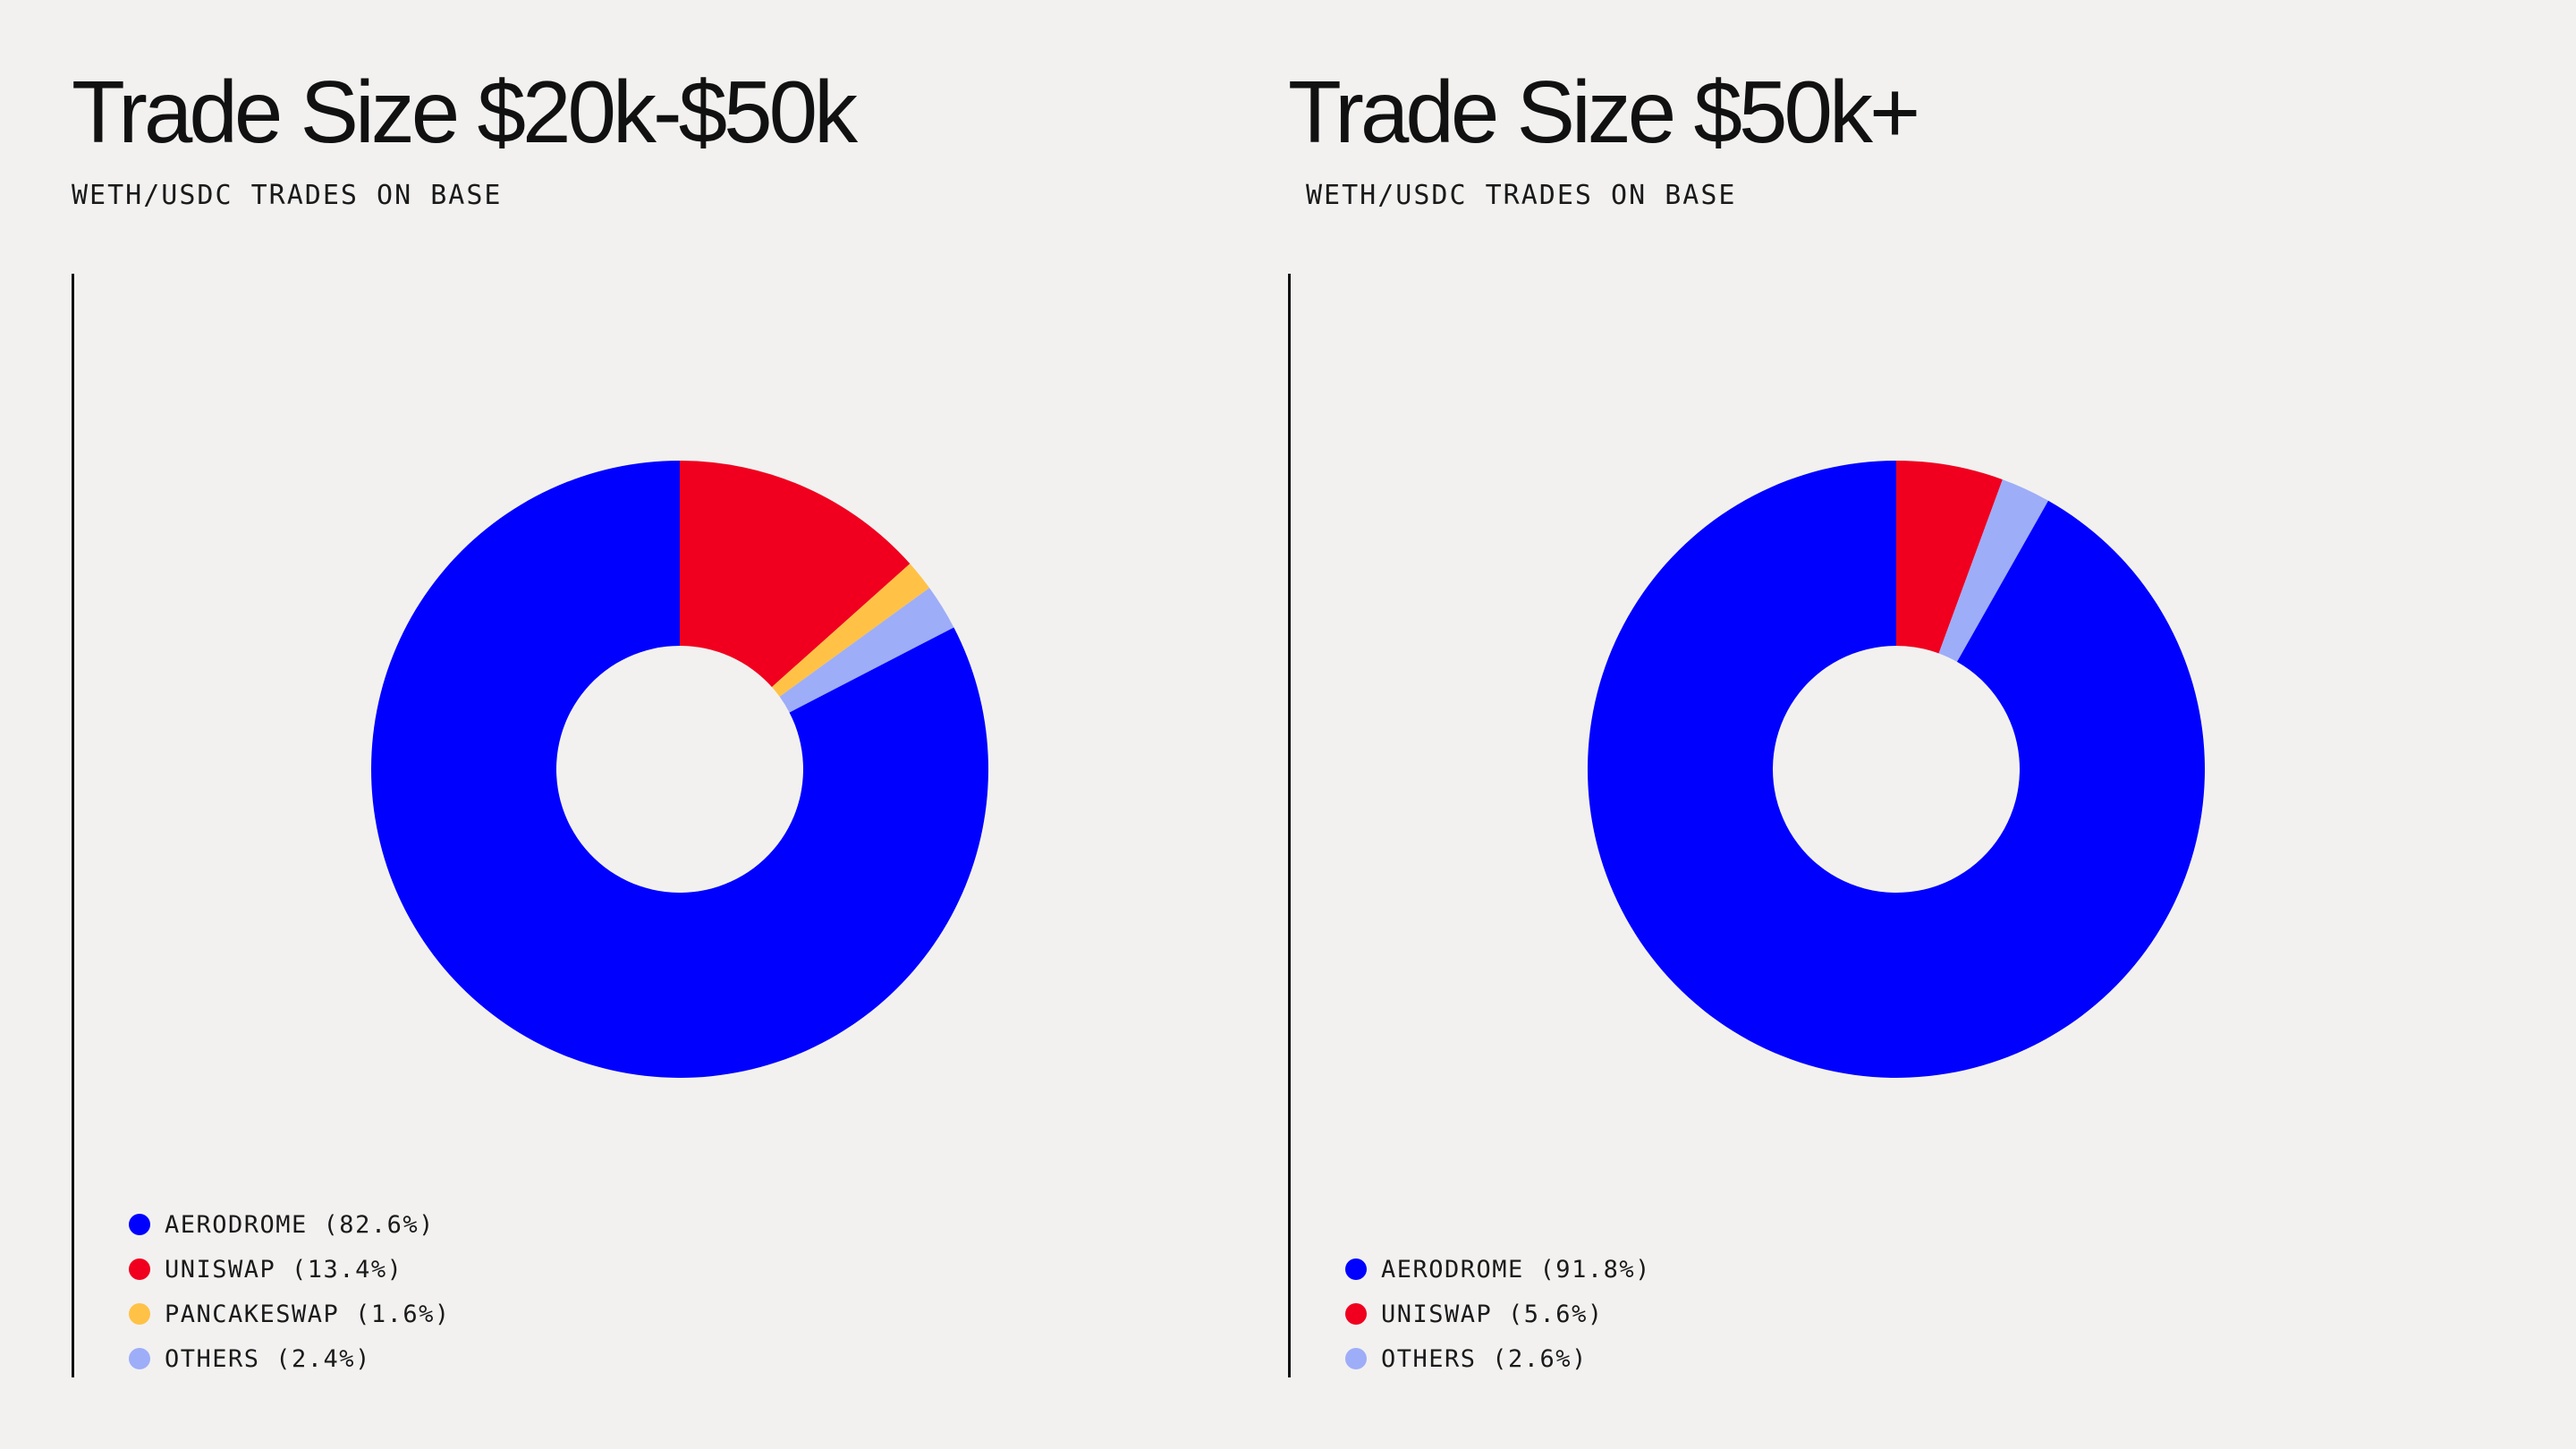  I want to click on legend-label: AERODROME (82.6%), so click(300, 1224).